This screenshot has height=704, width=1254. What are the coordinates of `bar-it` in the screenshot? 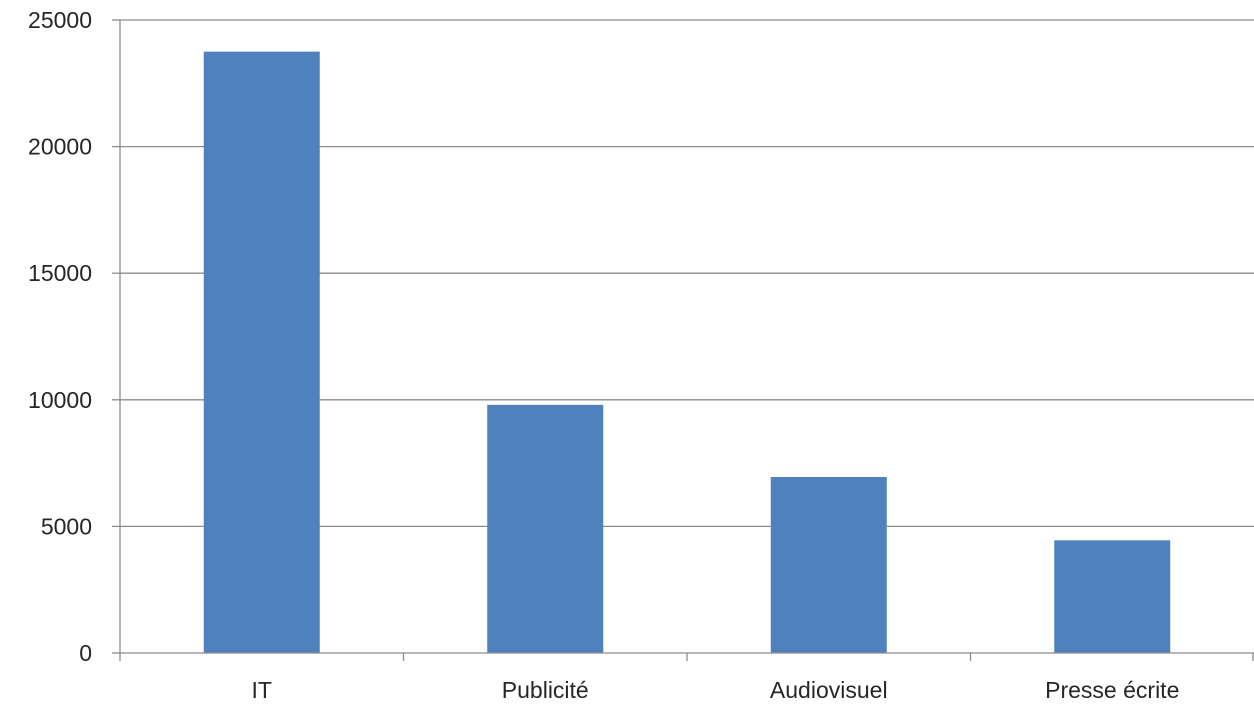 It's located at (261, 352).